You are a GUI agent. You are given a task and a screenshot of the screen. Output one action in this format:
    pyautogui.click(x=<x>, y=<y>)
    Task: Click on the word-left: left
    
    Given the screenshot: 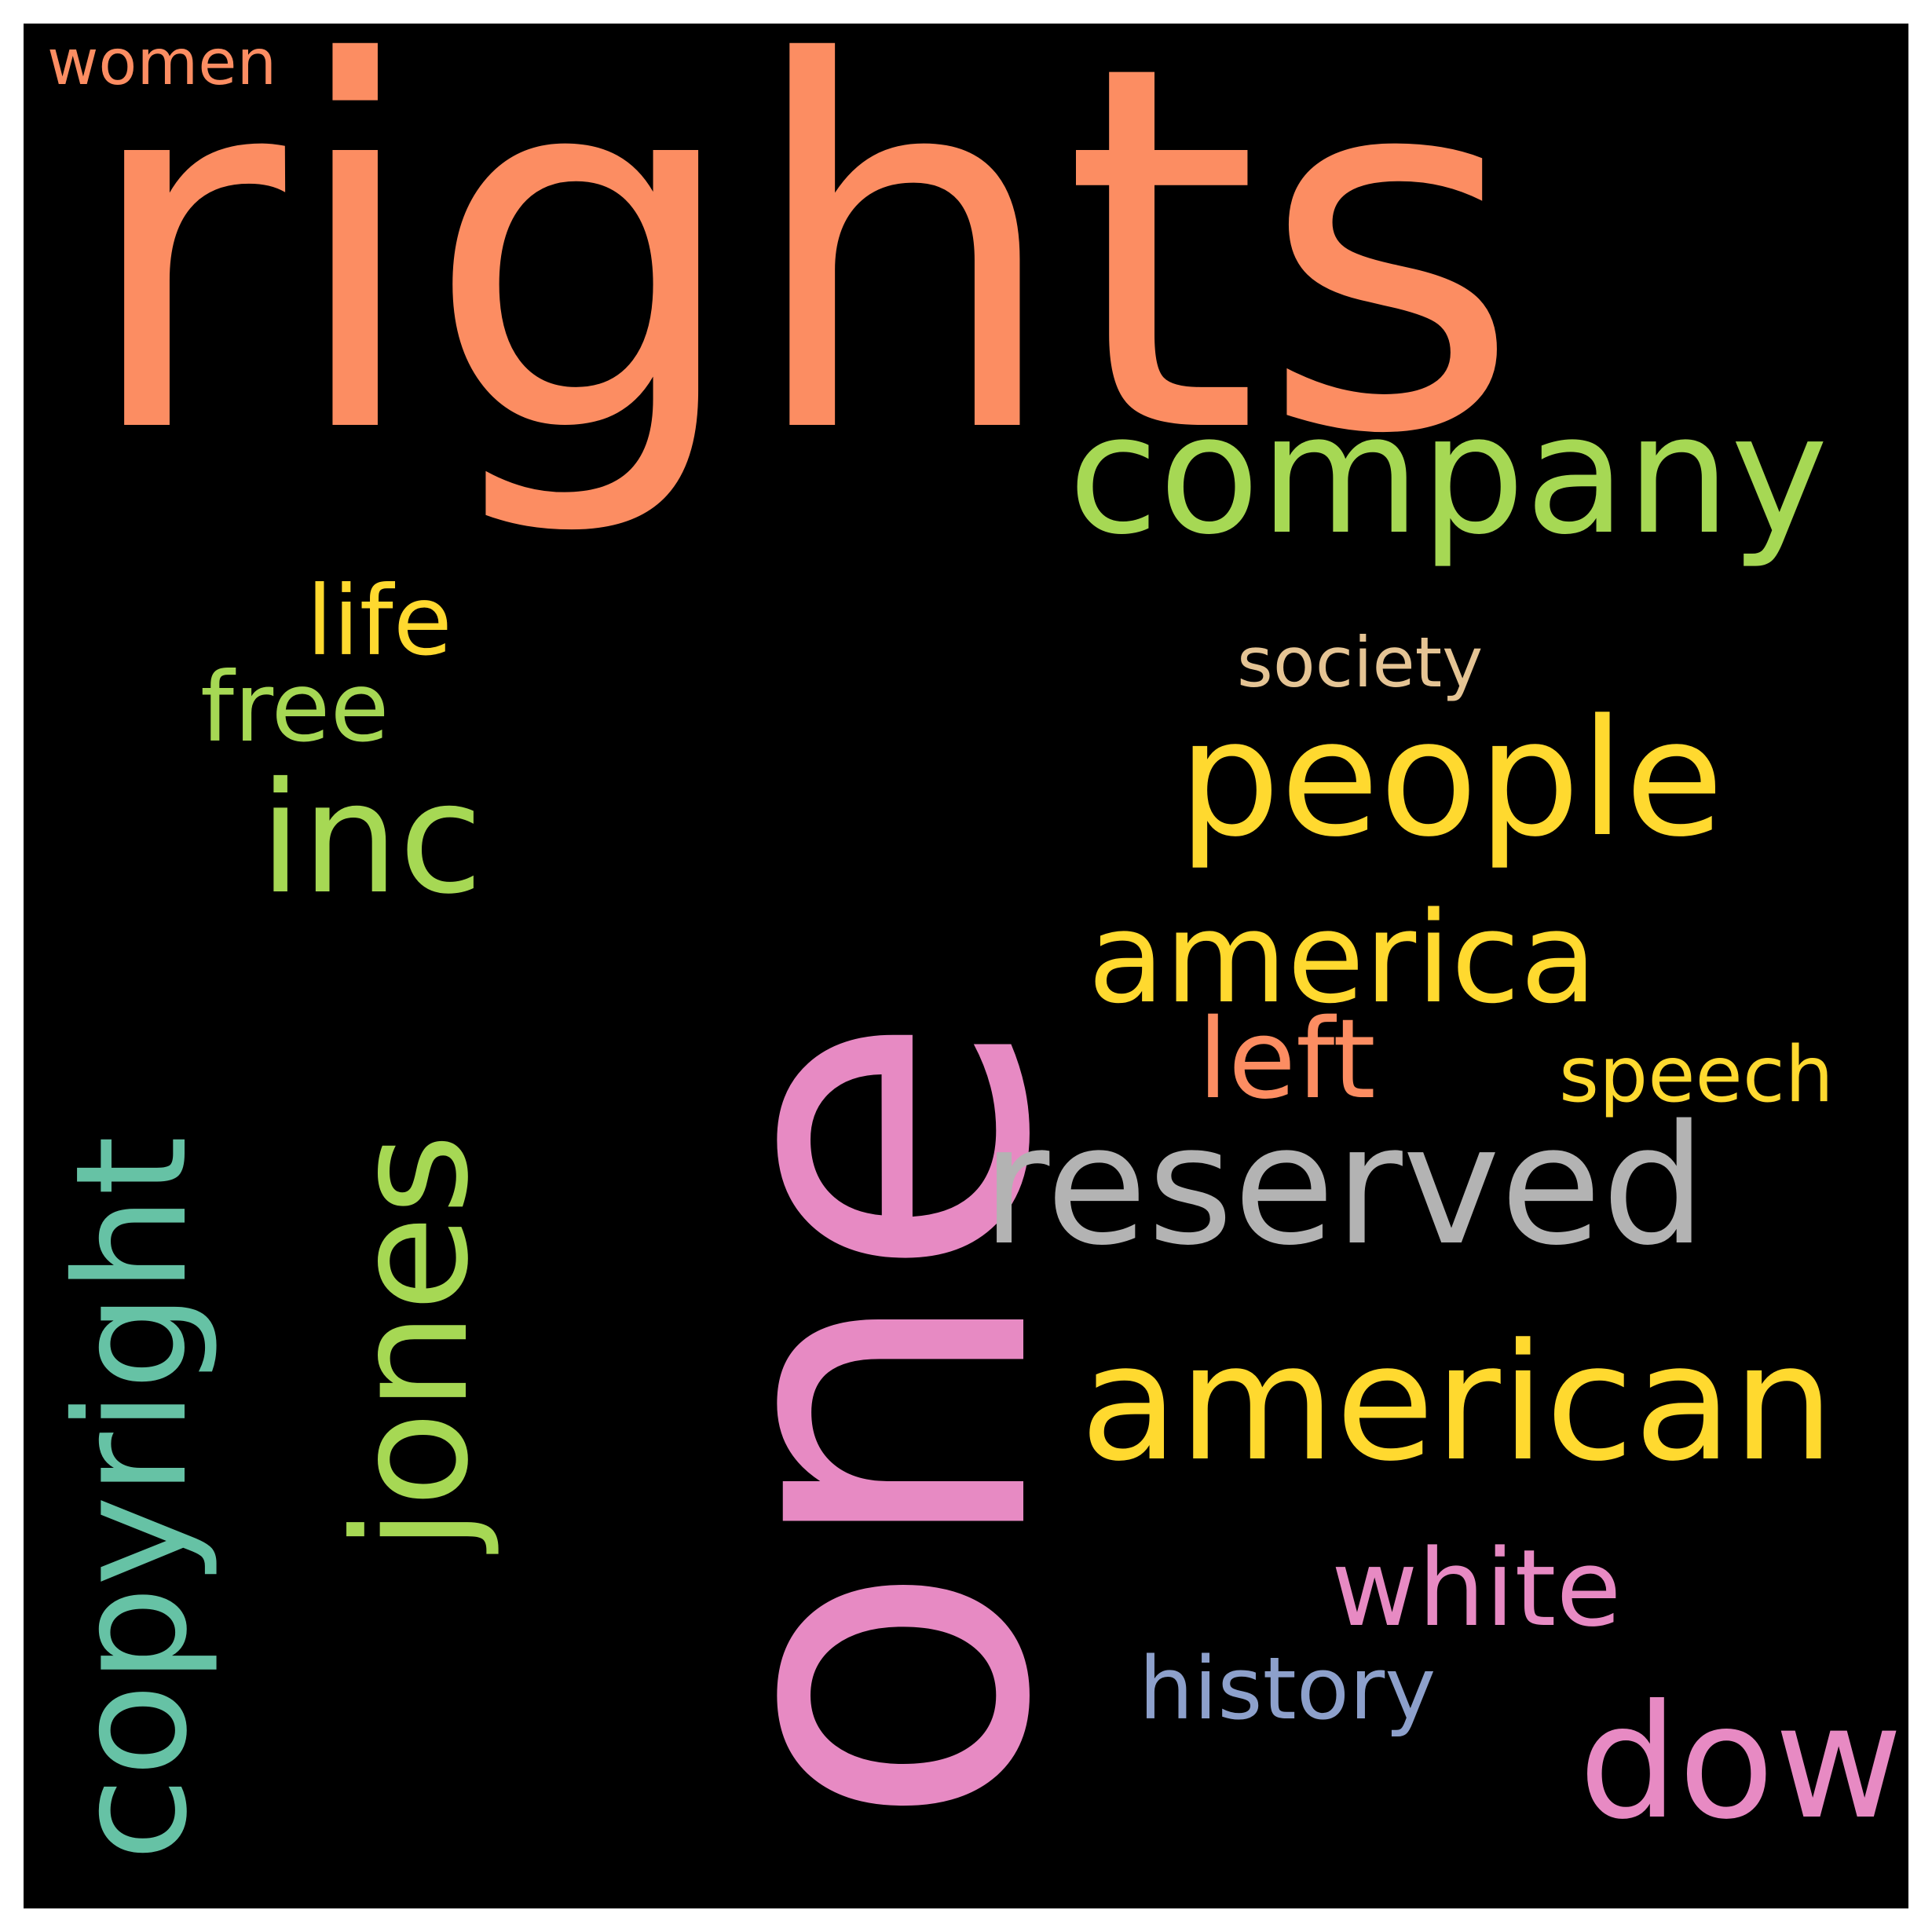 What is the action you would take?
    pyautogui.click(x=1287, y=1060)
    